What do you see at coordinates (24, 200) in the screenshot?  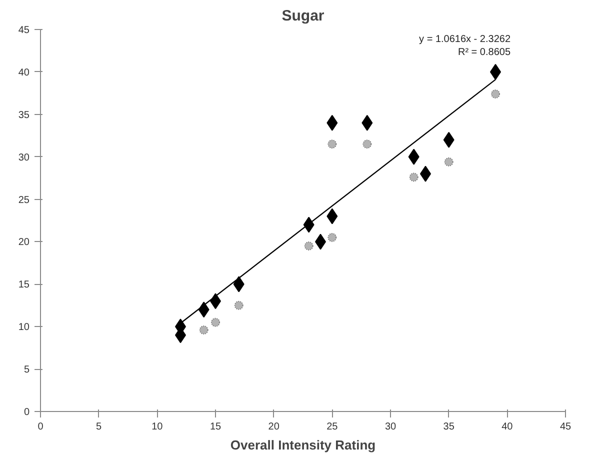 I see `y-tick-label: 25` at bounding box center [24, 200].